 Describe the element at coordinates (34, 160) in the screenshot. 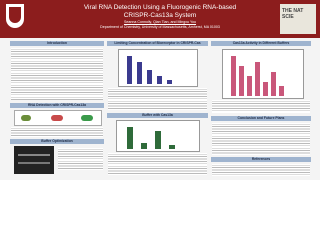

I see `gel-image` at that location.